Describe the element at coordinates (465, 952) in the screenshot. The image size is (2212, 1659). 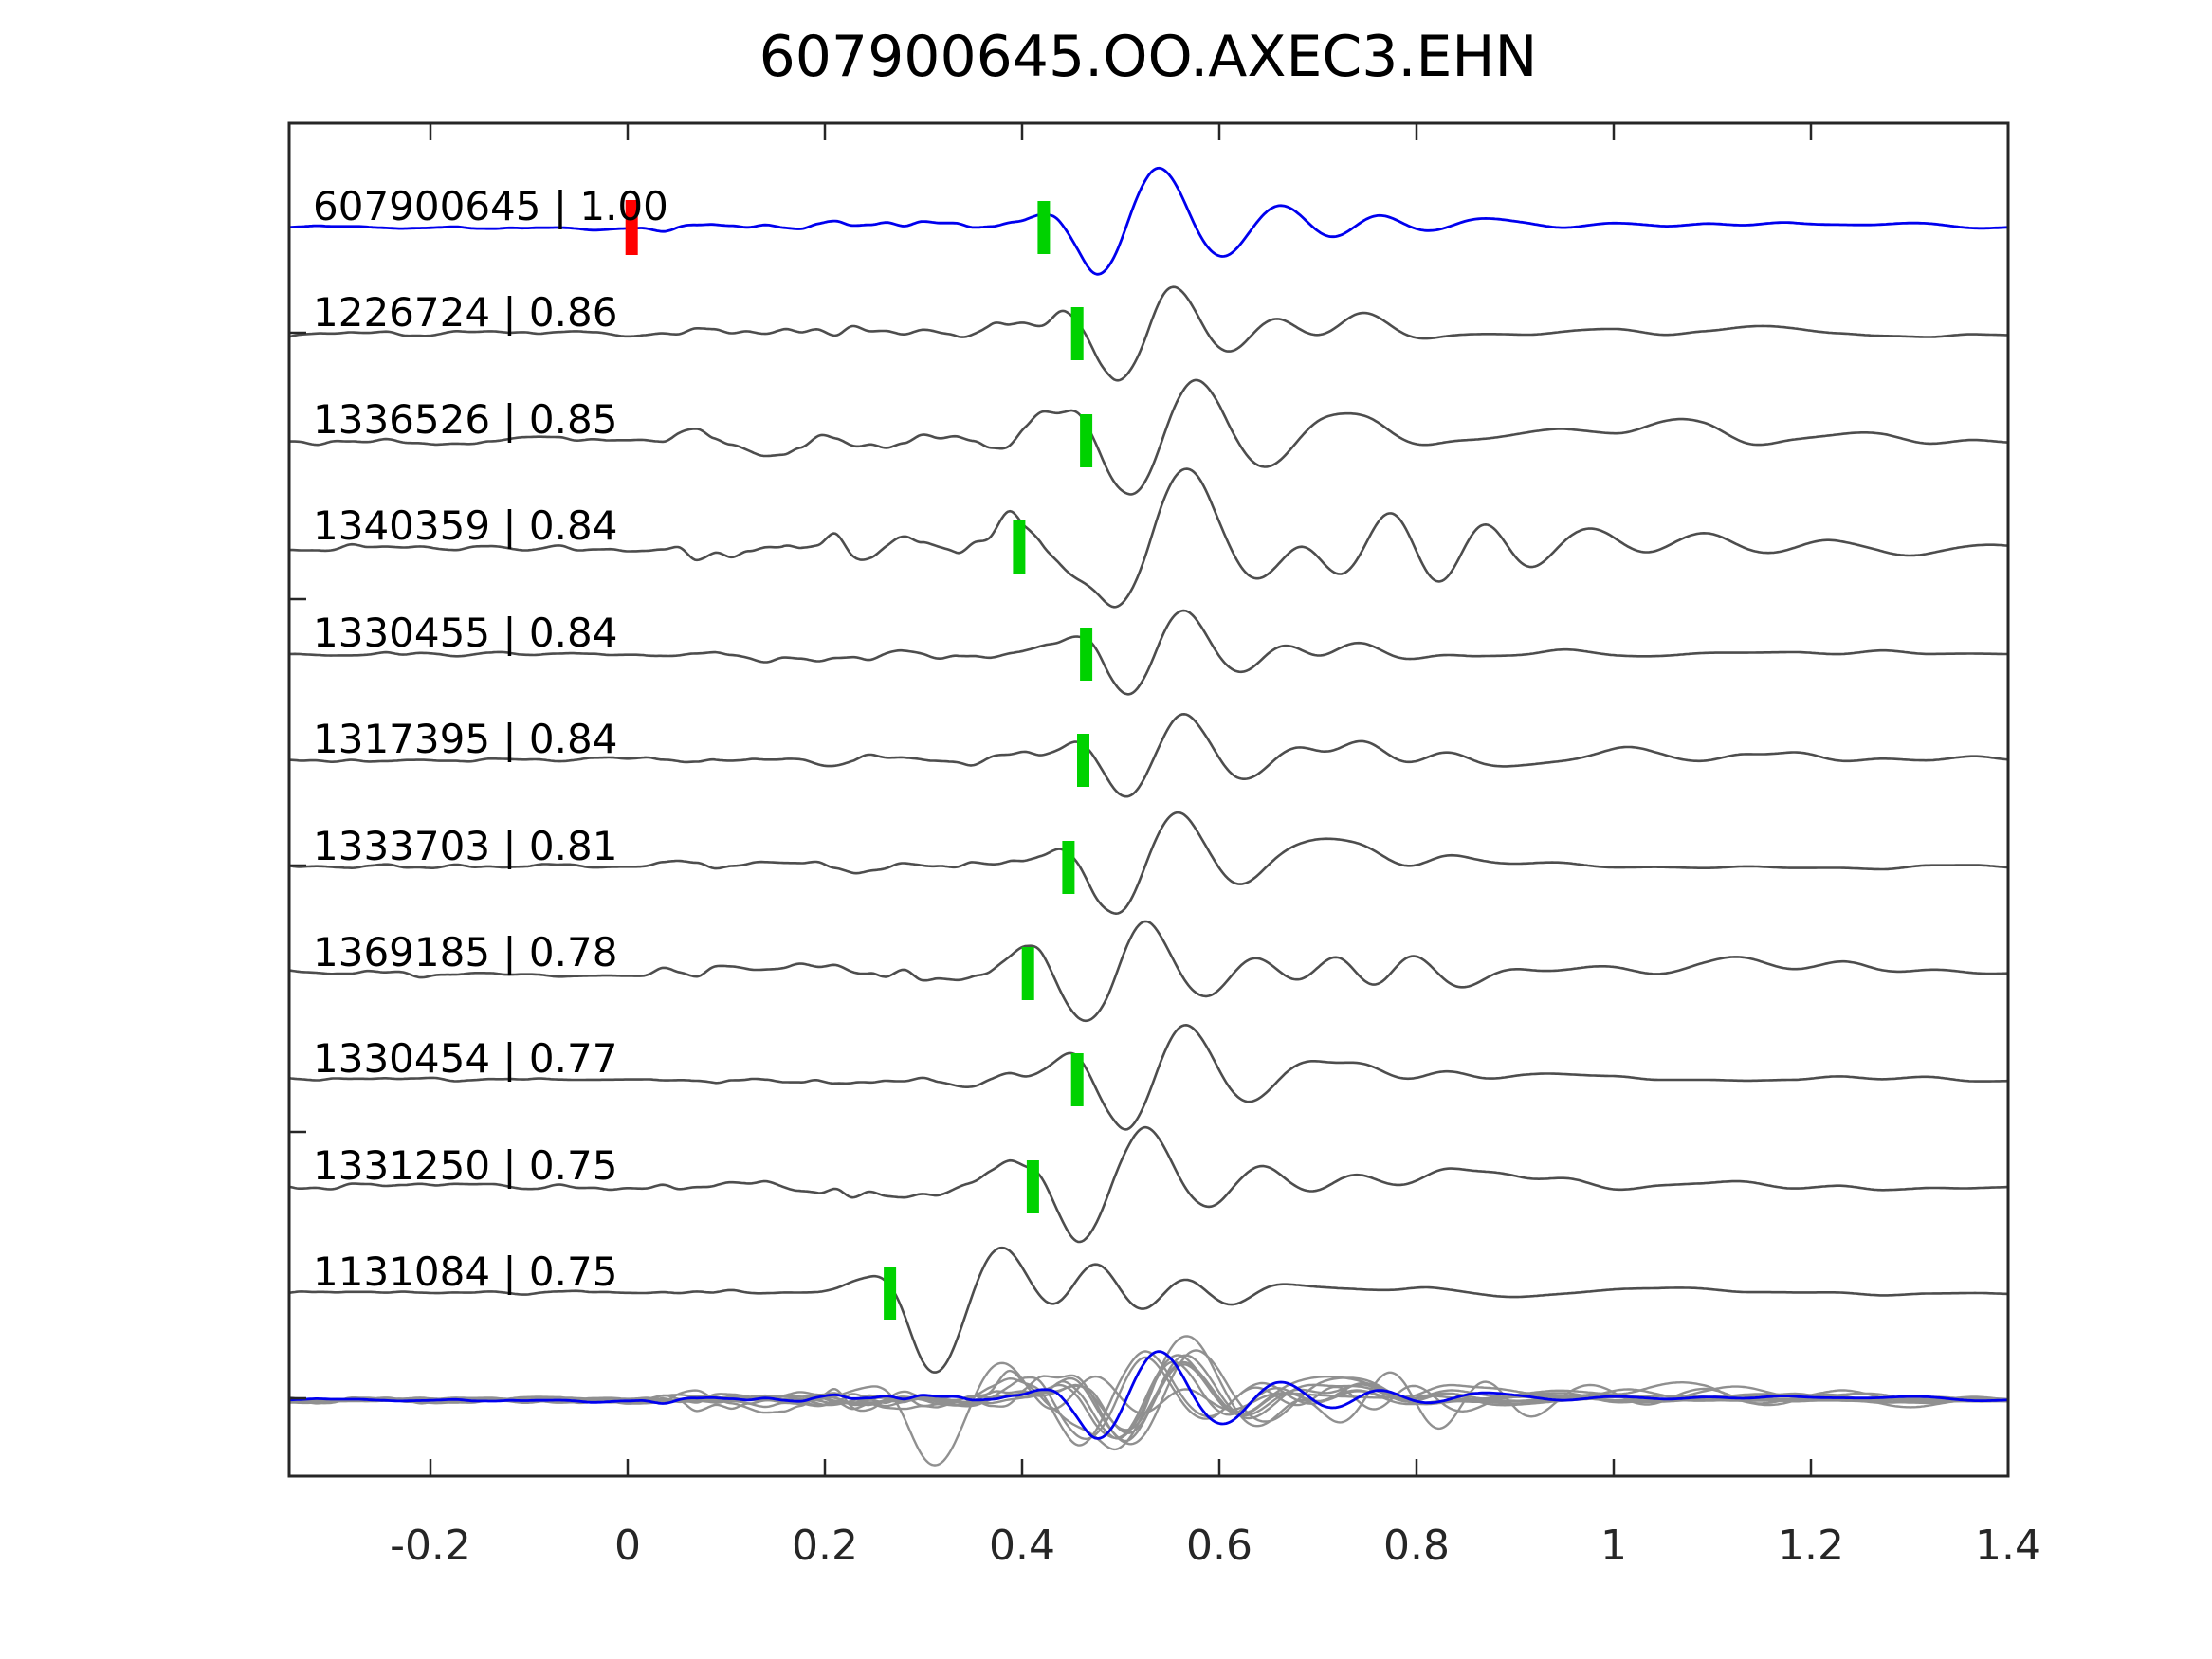
I see `trace-label: 1369185 | 0.78` at that location.